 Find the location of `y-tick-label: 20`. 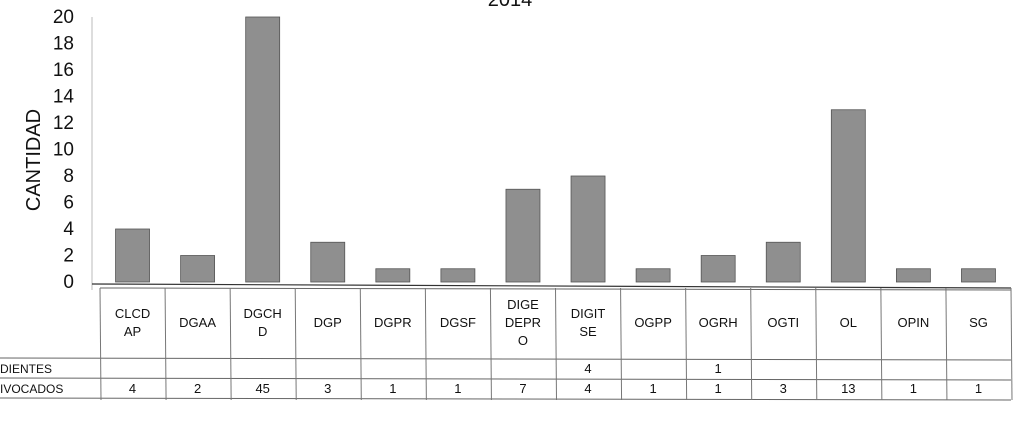

y-tick-label: 20 is located at coordinates (63, 17).